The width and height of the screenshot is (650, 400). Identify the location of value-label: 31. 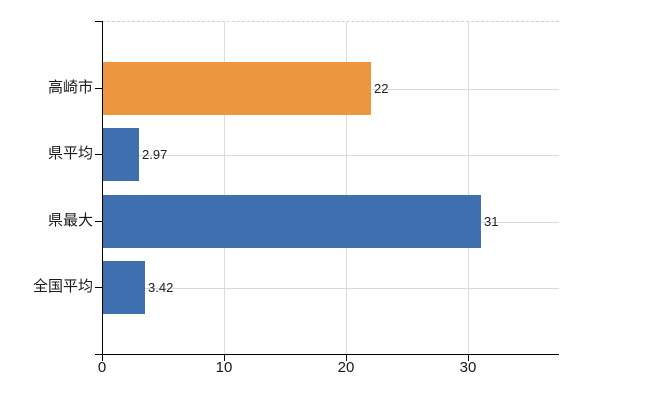
(491, 221).